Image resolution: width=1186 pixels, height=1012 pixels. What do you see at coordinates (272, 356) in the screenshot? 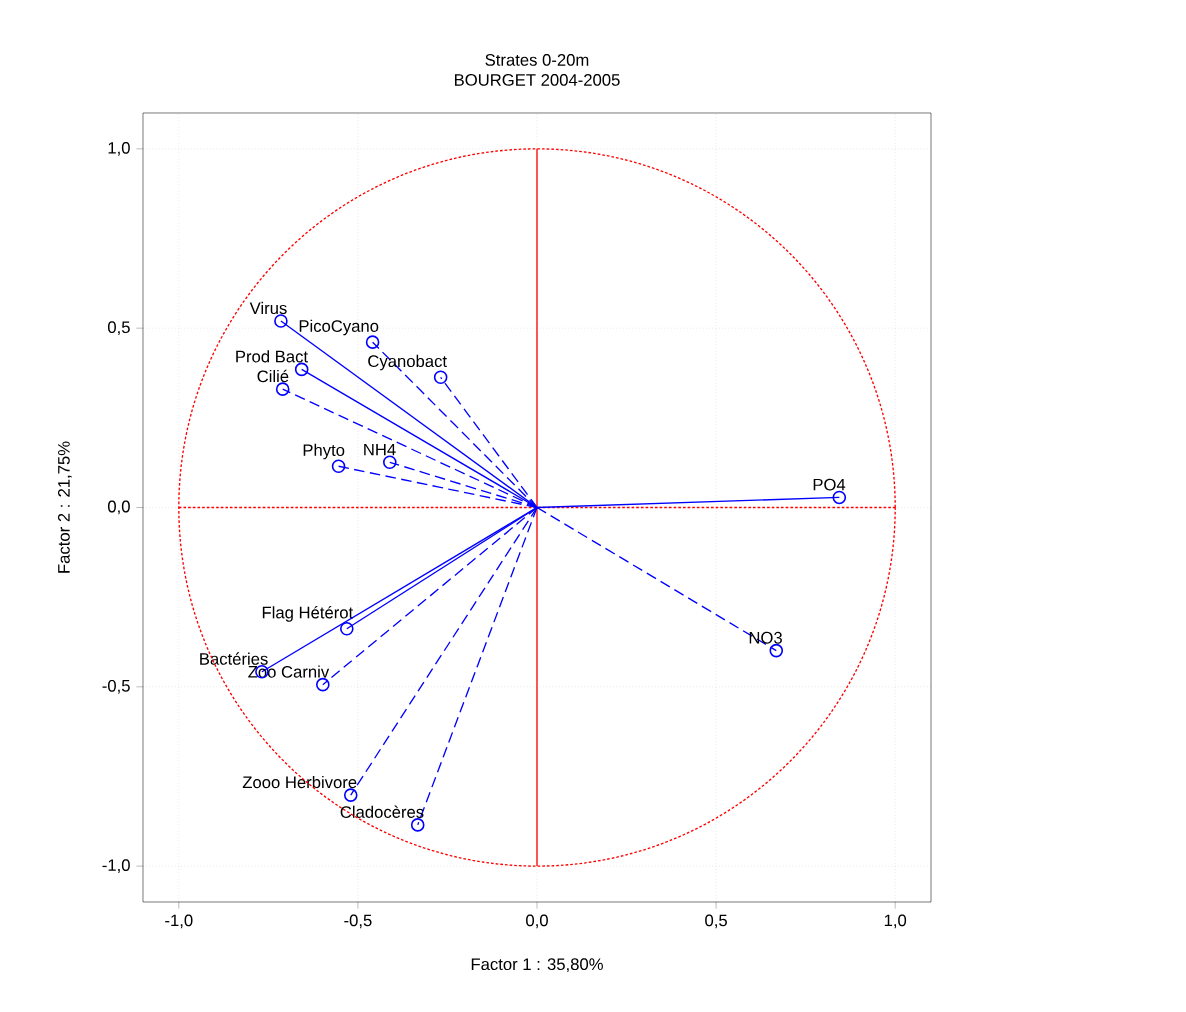
I see `series-label: Prod Bact` at bounding box center [272, 356].